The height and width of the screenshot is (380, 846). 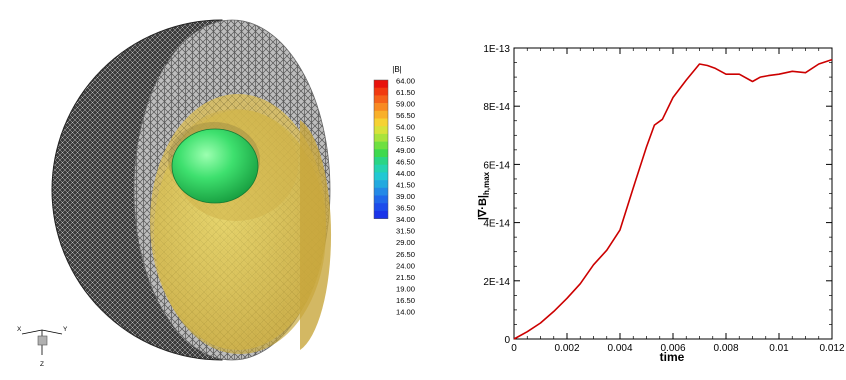 What do you see at coordinates (507, 340) in the screenshot?
I see `y-tick-label: 0` at bounding box center [507, 340].